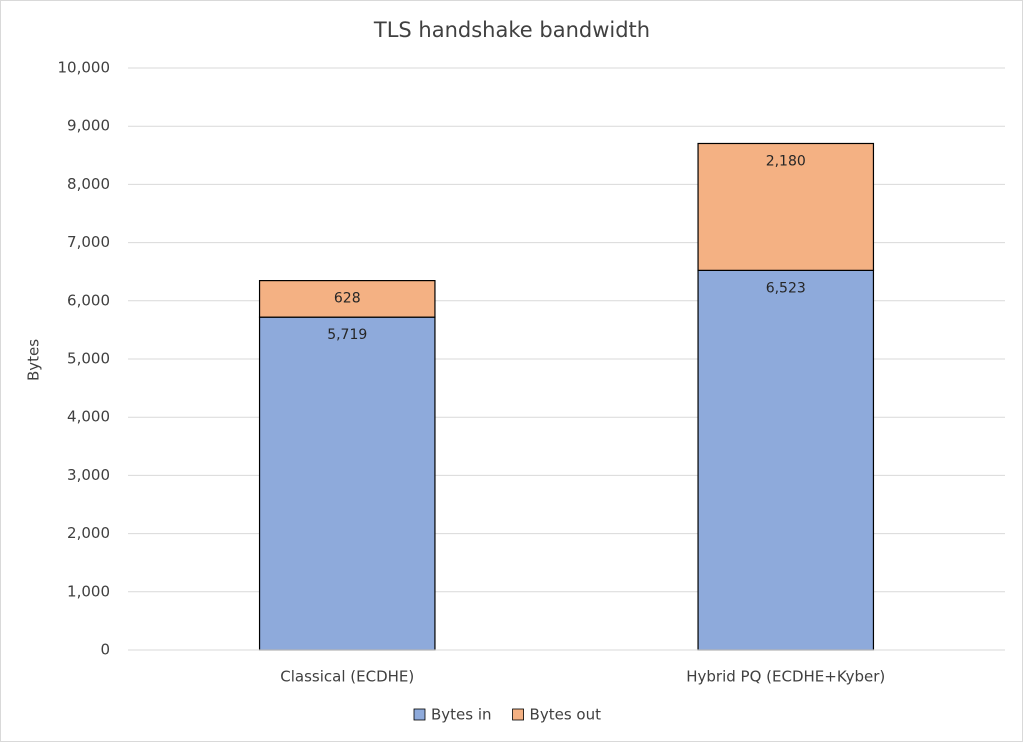 Image resolution: width=1024 pixels, height=743 pixels. Describe the element at coordinates (88, 591) in the screenshot. I see `y-tick-label: 1,000` at that location.